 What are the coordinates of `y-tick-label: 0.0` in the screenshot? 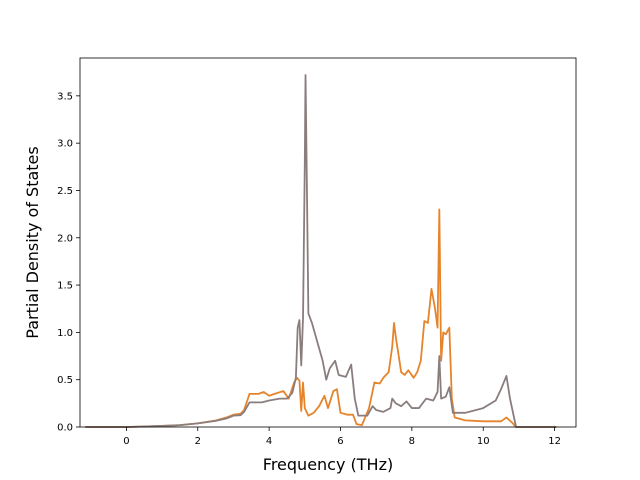 It's located at (65, 428).